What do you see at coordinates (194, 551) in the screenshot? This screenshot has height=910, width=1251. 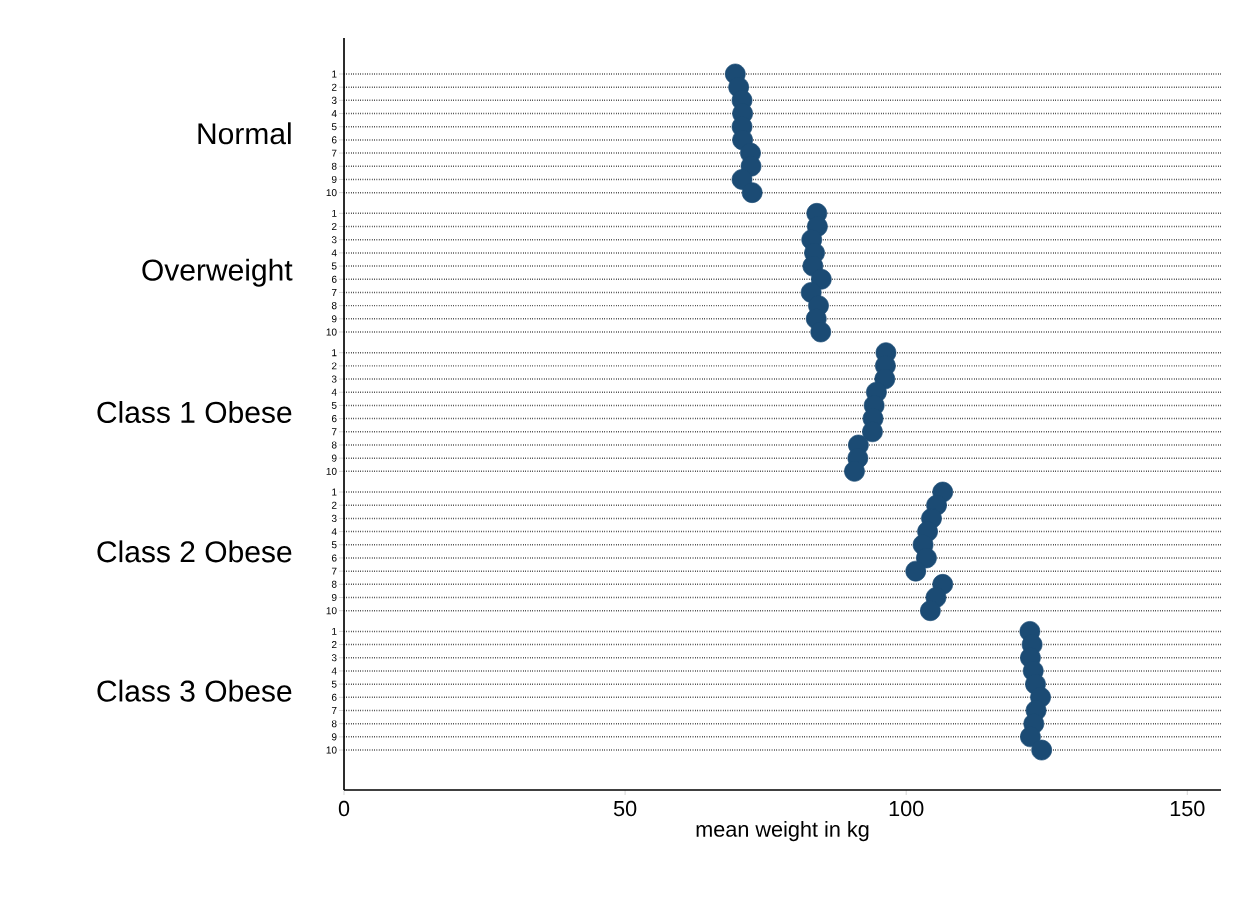 I see `text: Class 2 Obese` at bounding box center [194, 551].